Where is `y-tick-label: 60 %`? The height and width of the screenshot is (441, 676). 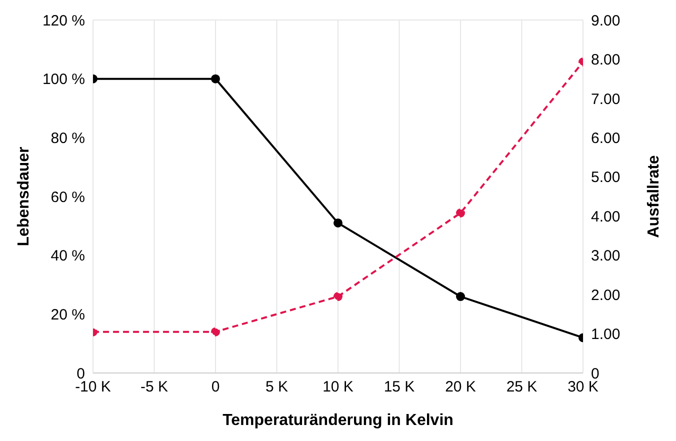
y-tick-label: 60 % is located at coordinates (67, 197).